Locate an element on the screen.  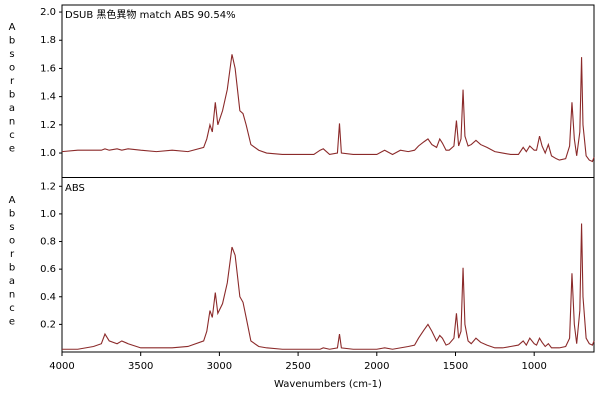
x-tick-label: 1000 is located at coordinates (533, 366).